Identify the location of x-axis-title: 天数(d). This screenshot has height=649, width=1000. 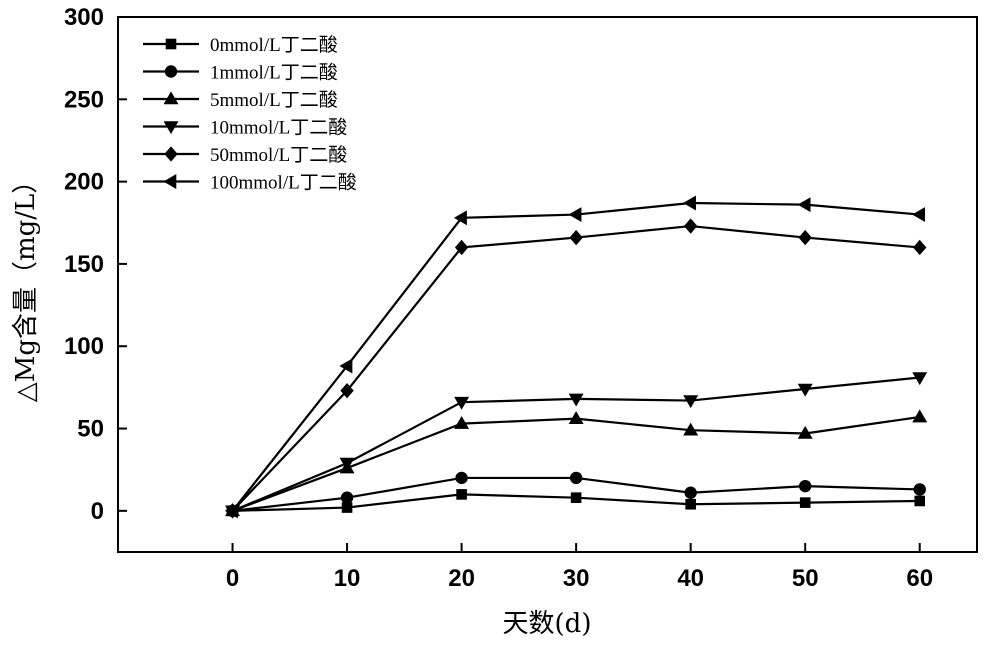
(547, 624).